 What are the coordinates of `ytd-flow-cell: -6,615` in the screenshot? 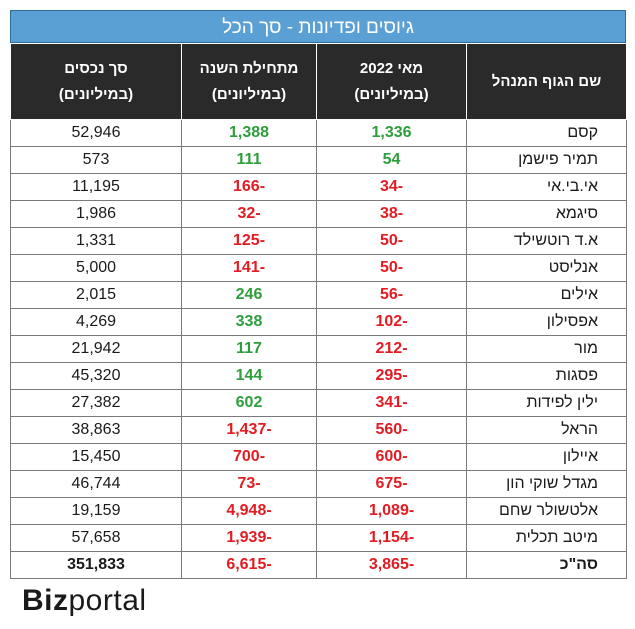 It's located at (249, 565).